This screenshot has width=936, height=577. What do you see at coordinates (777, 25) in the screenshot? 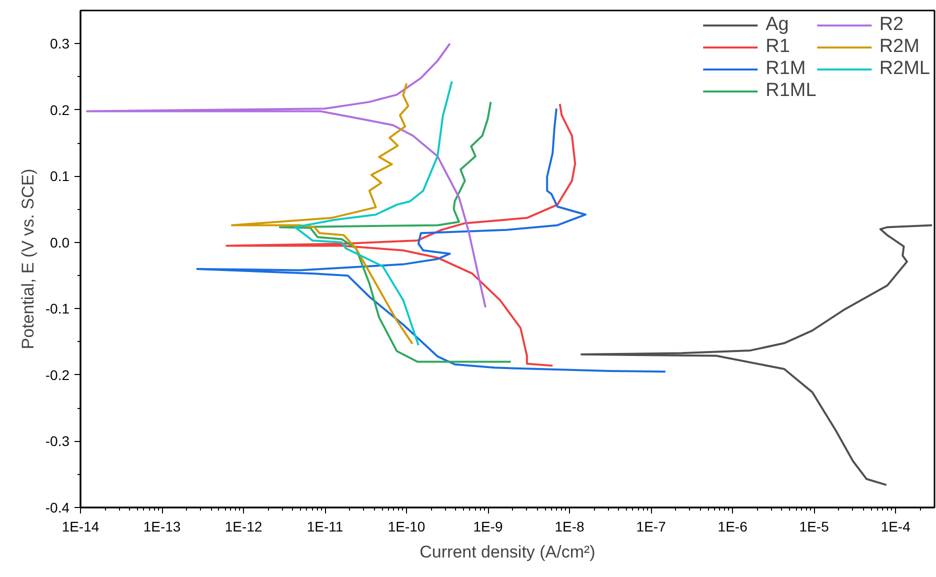
I see `legend-label: Ag` at bounding box center [777, 25].